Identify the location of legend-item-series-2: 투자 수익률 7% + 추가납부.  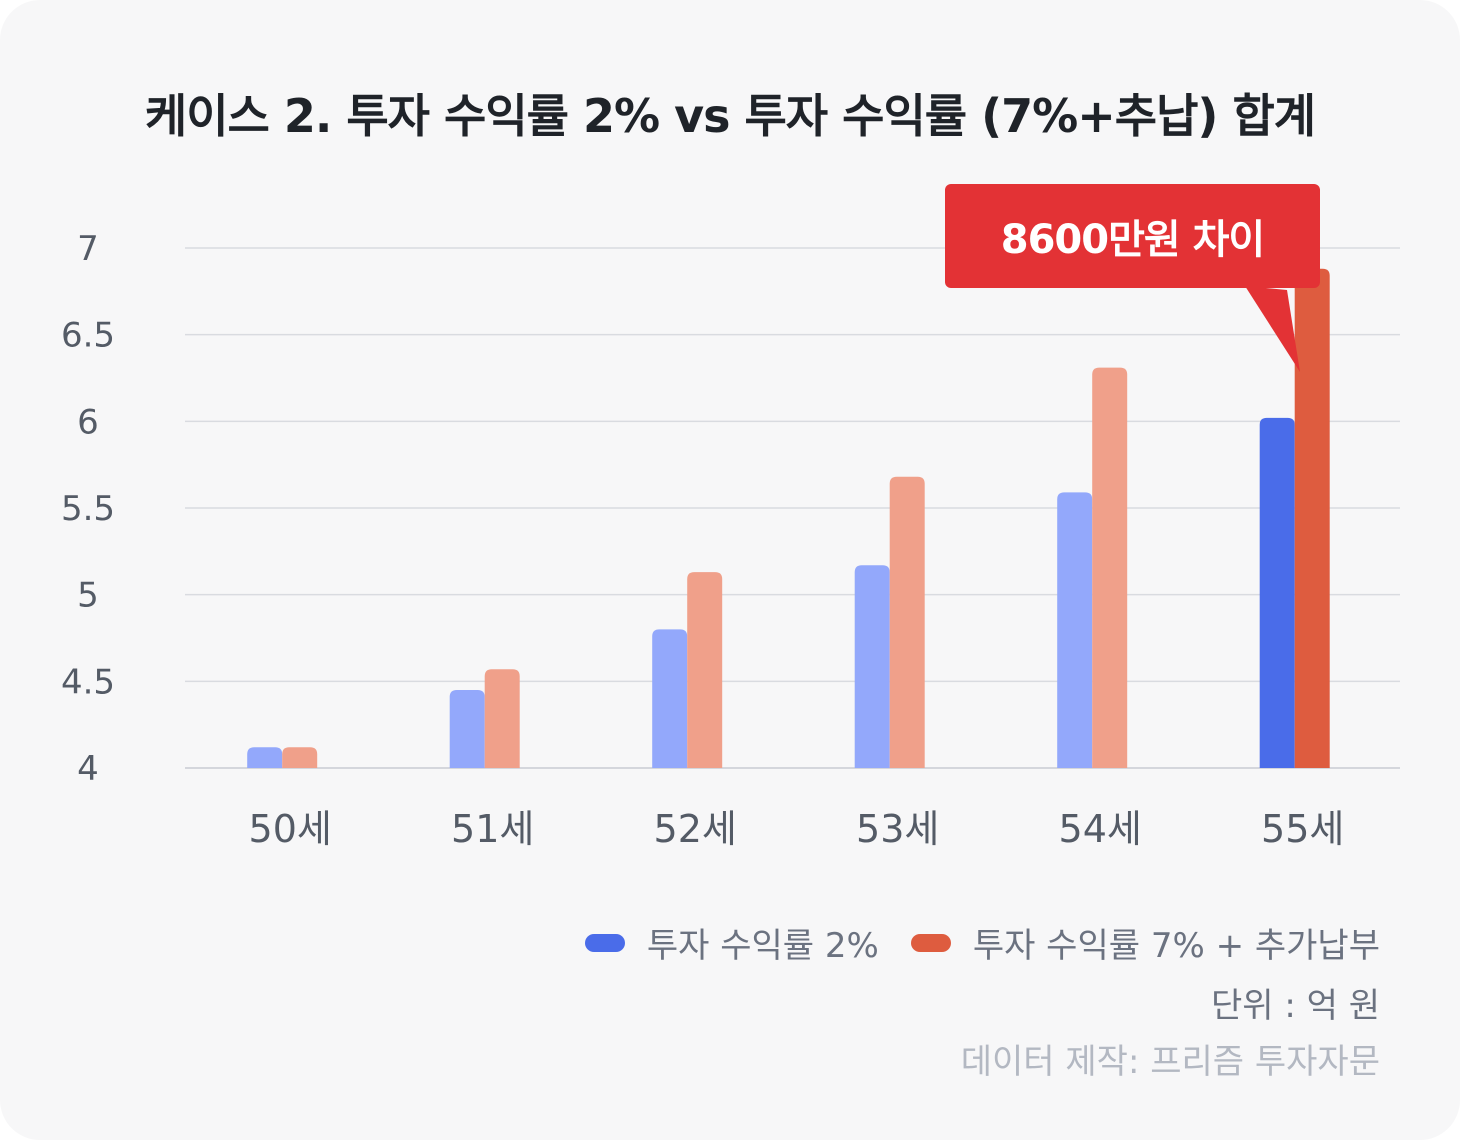
(1145, 942).